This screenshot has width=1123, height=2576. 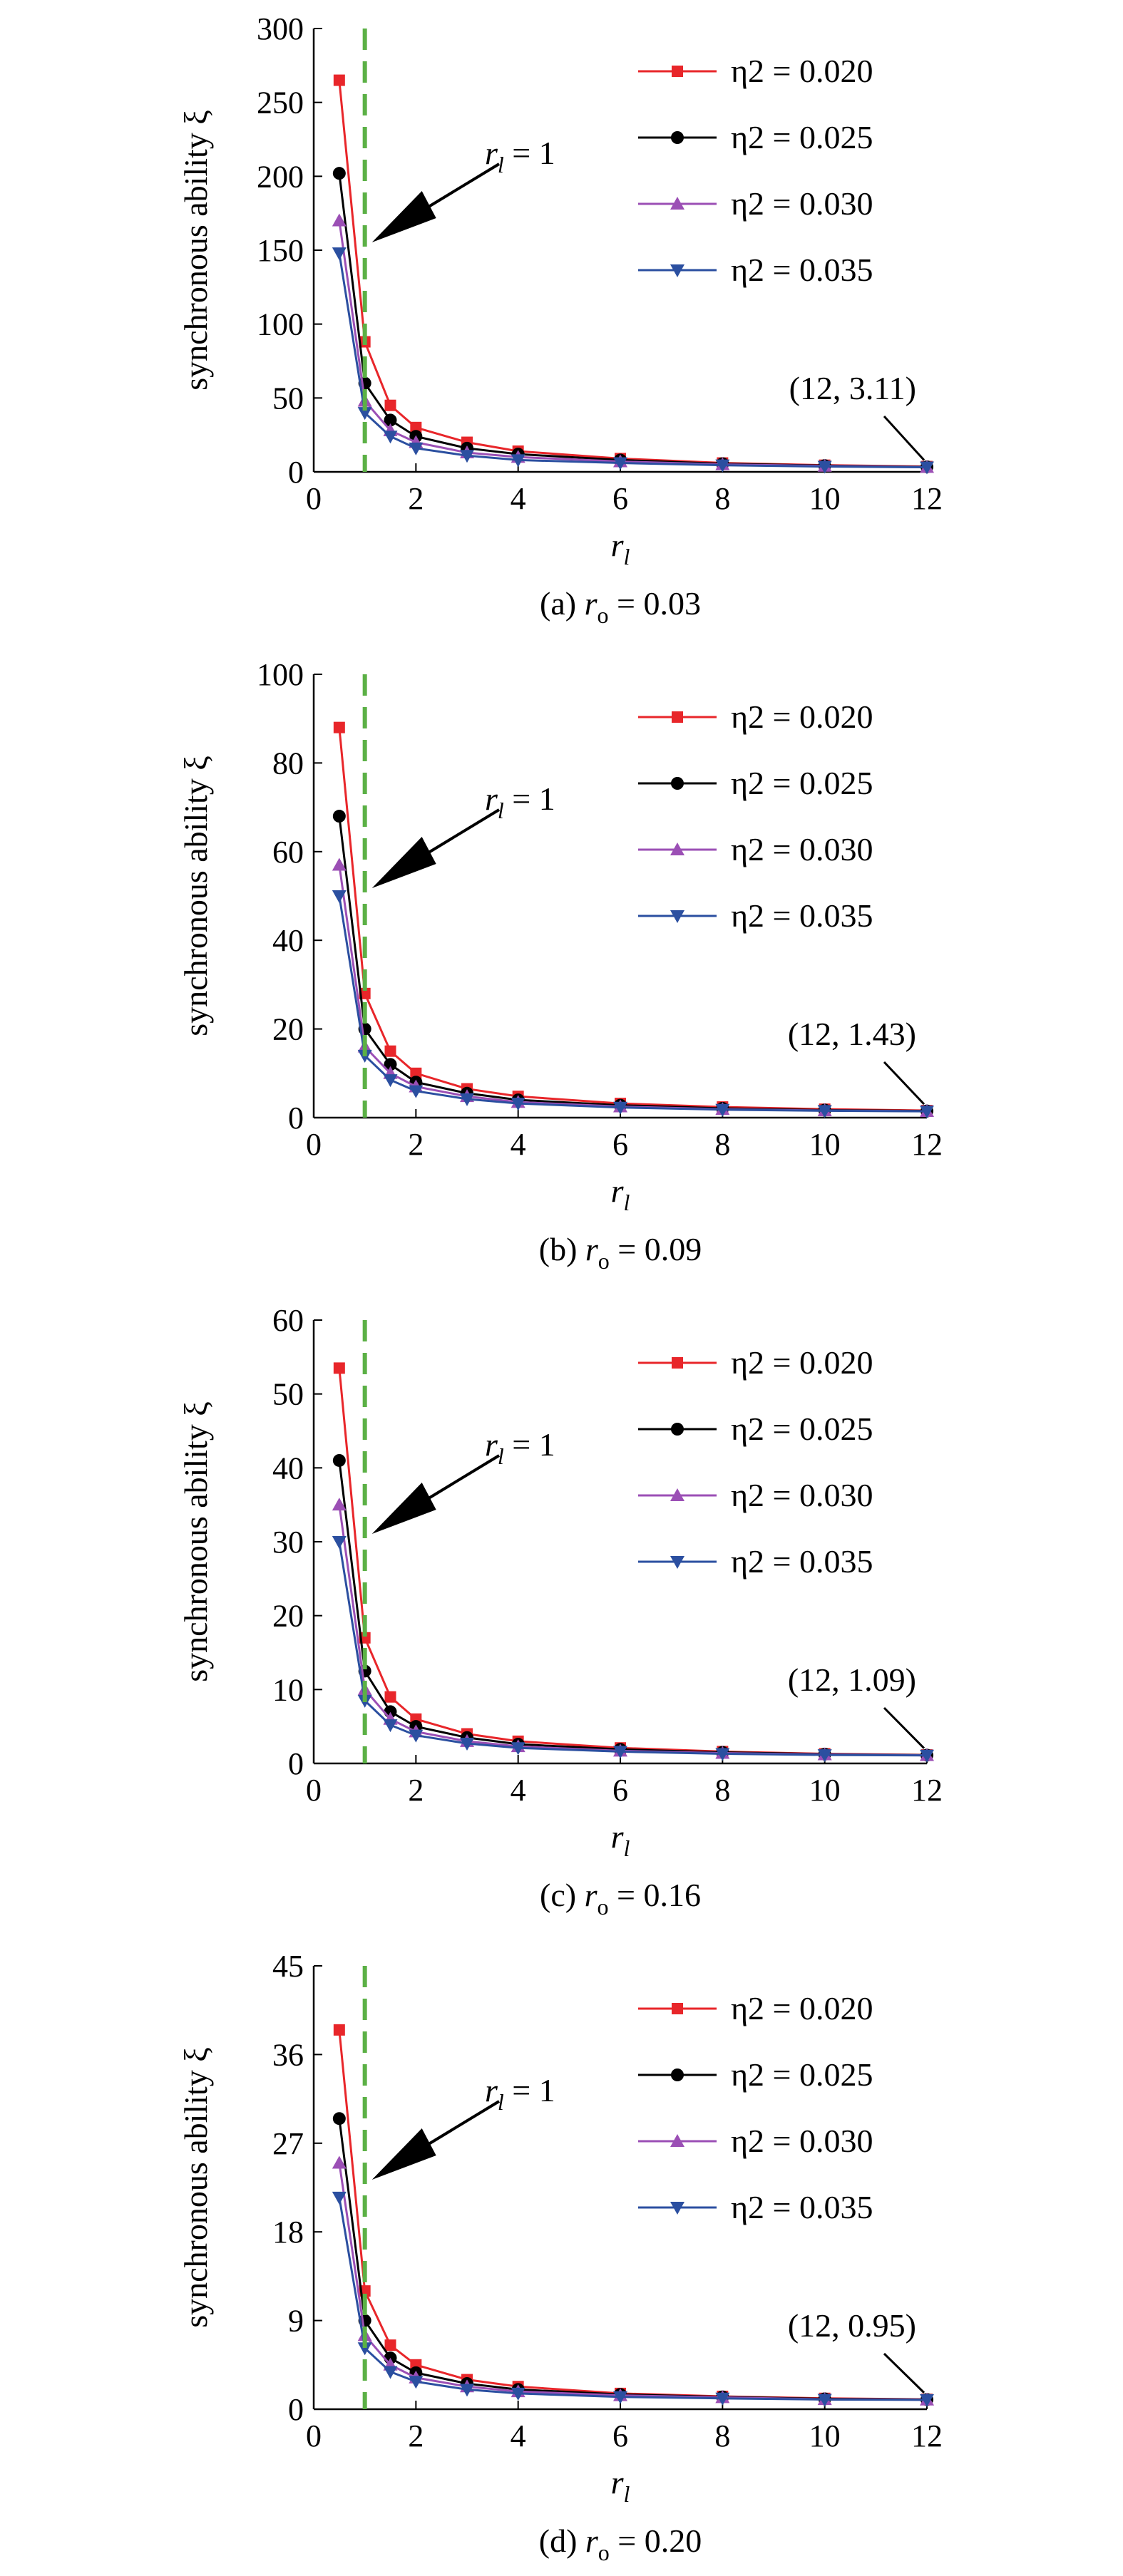 What do you see at coordinates (280, 28) in the screenshot?
I see `y-tick-label: 300` at bounding box center [280, 28].